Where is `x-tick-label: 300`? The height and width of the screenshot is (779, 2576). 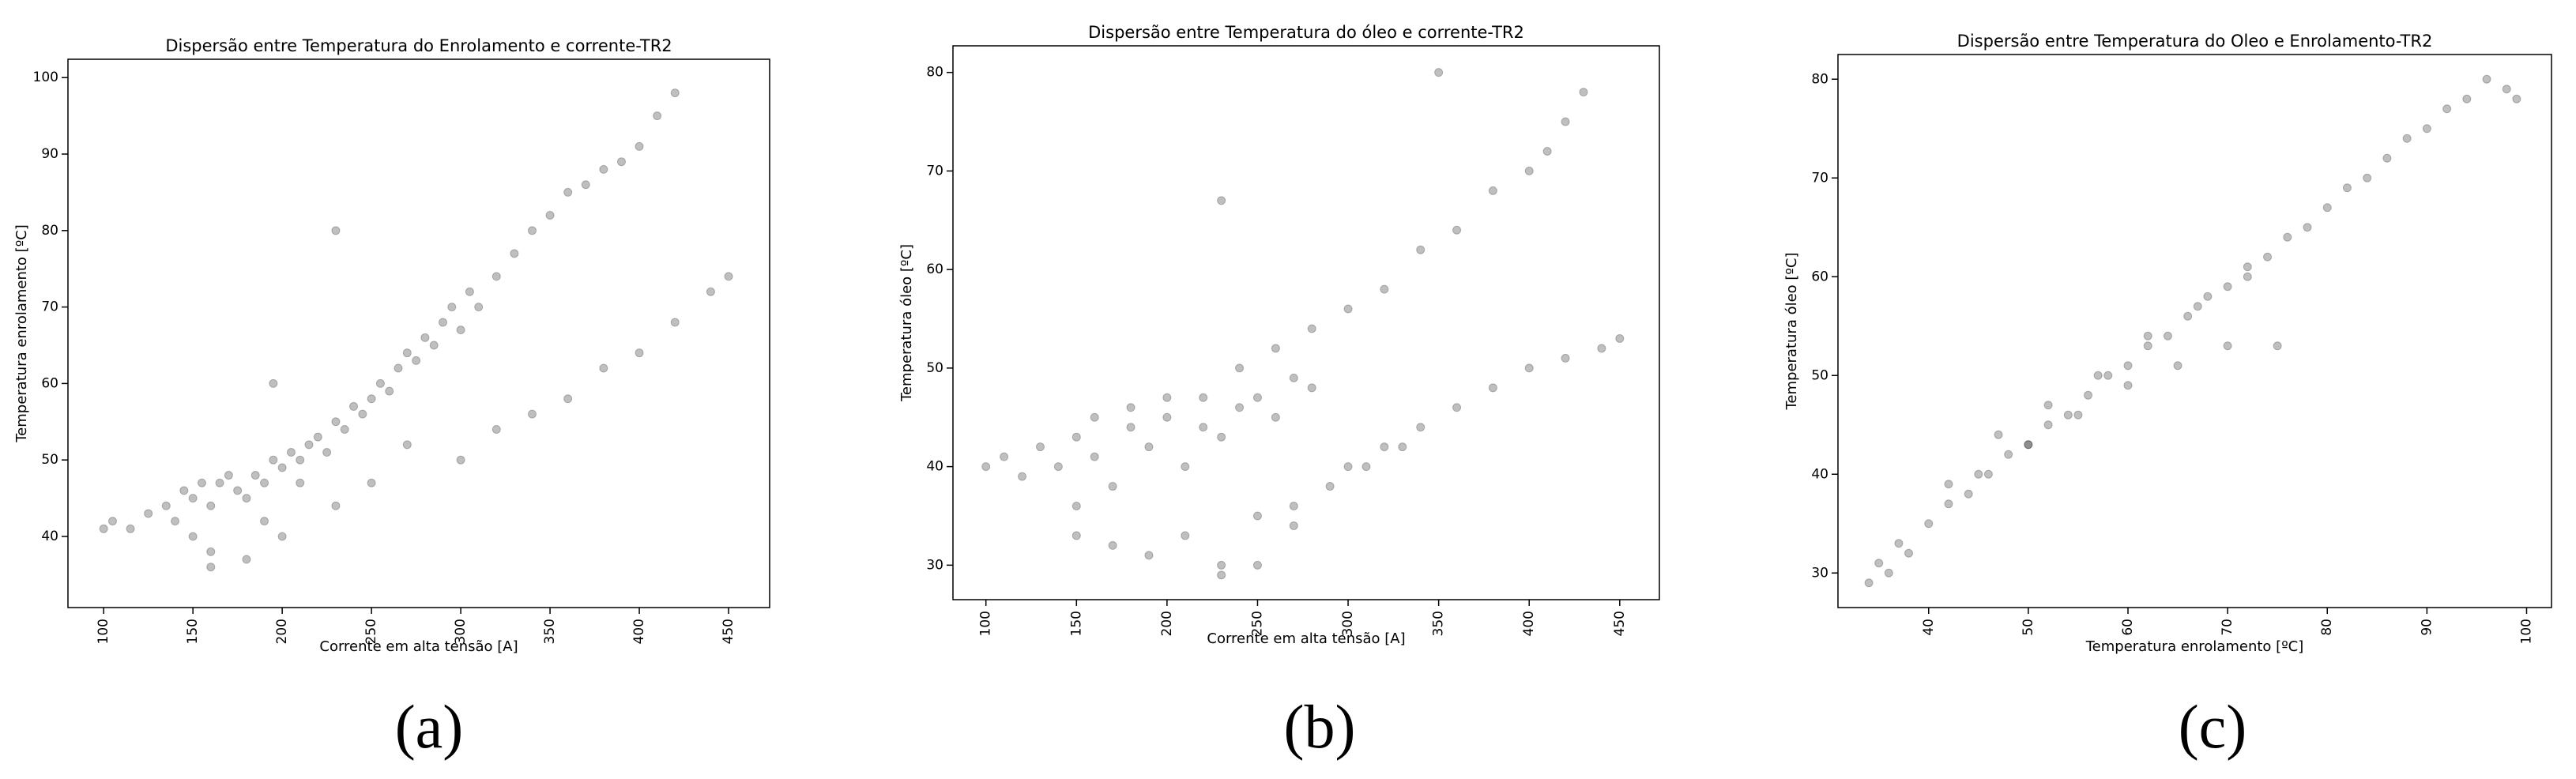
x-tick-label: 300 is located at coordinates (1348, 624).